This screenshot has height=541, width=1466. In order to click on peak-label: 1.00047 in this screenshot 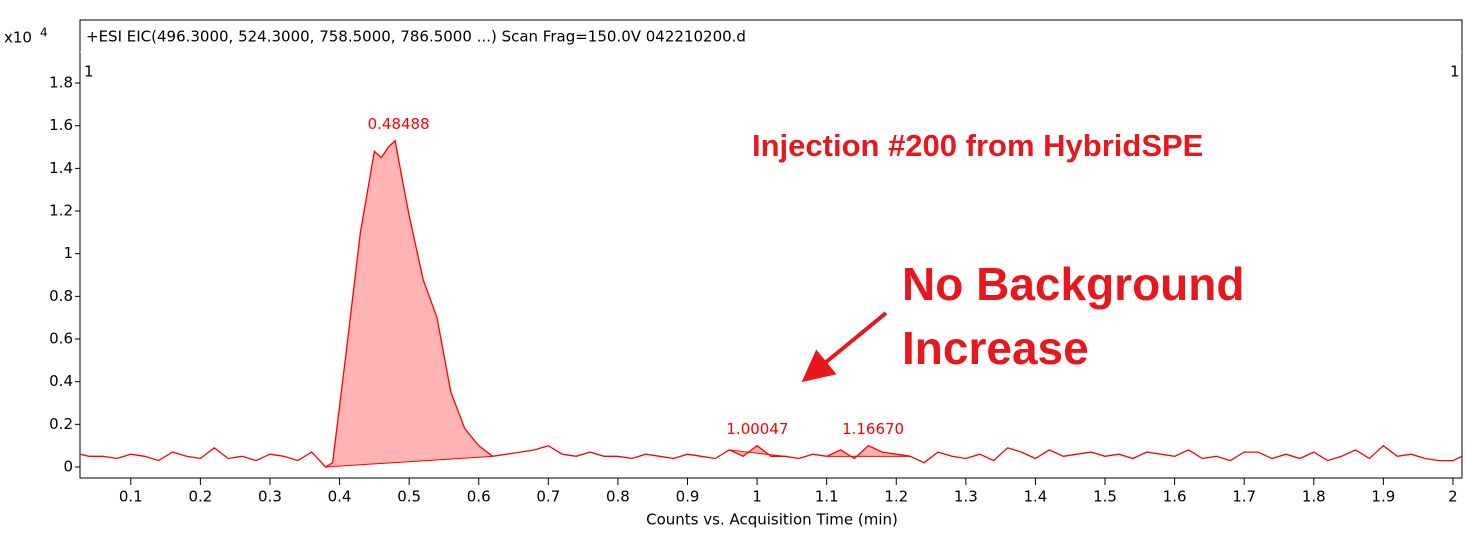, I will do `click(757, 429)`.